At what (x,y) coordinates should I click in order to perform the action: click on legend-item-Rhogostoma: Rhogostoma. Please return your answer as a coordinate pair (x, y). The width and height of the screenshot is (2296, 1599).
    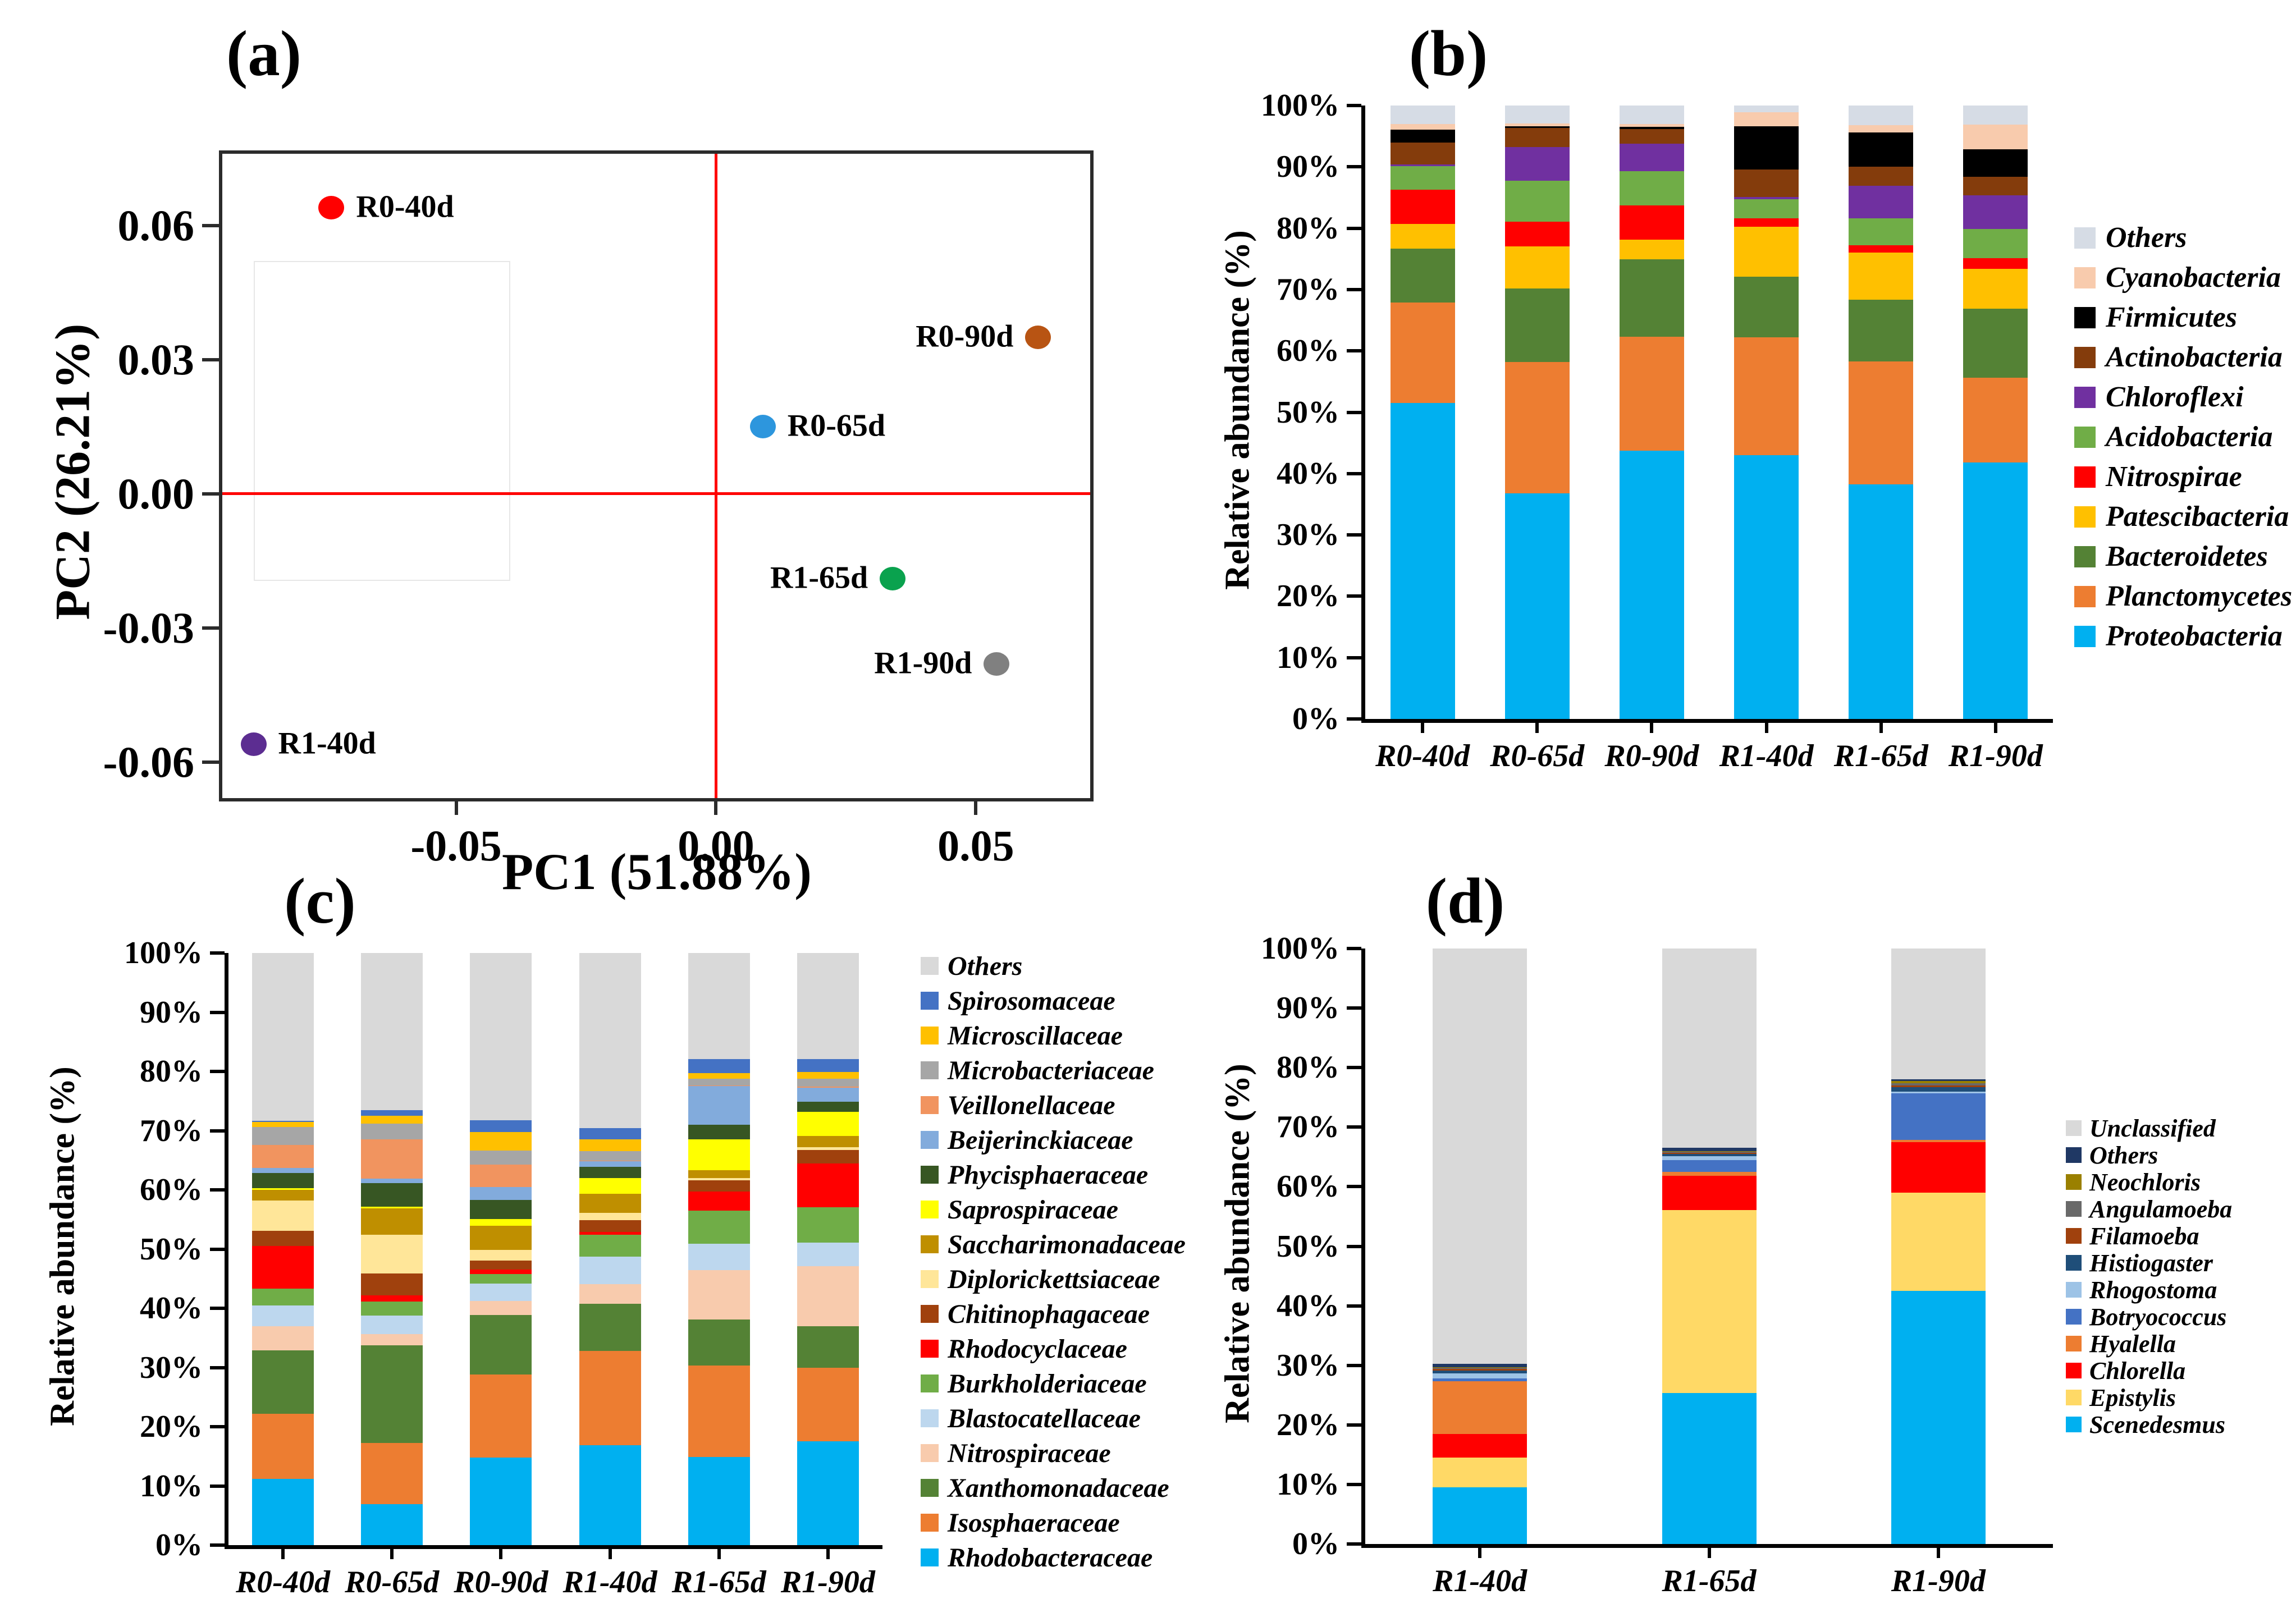
    Looking at the image, I should click on (2149, 1290).